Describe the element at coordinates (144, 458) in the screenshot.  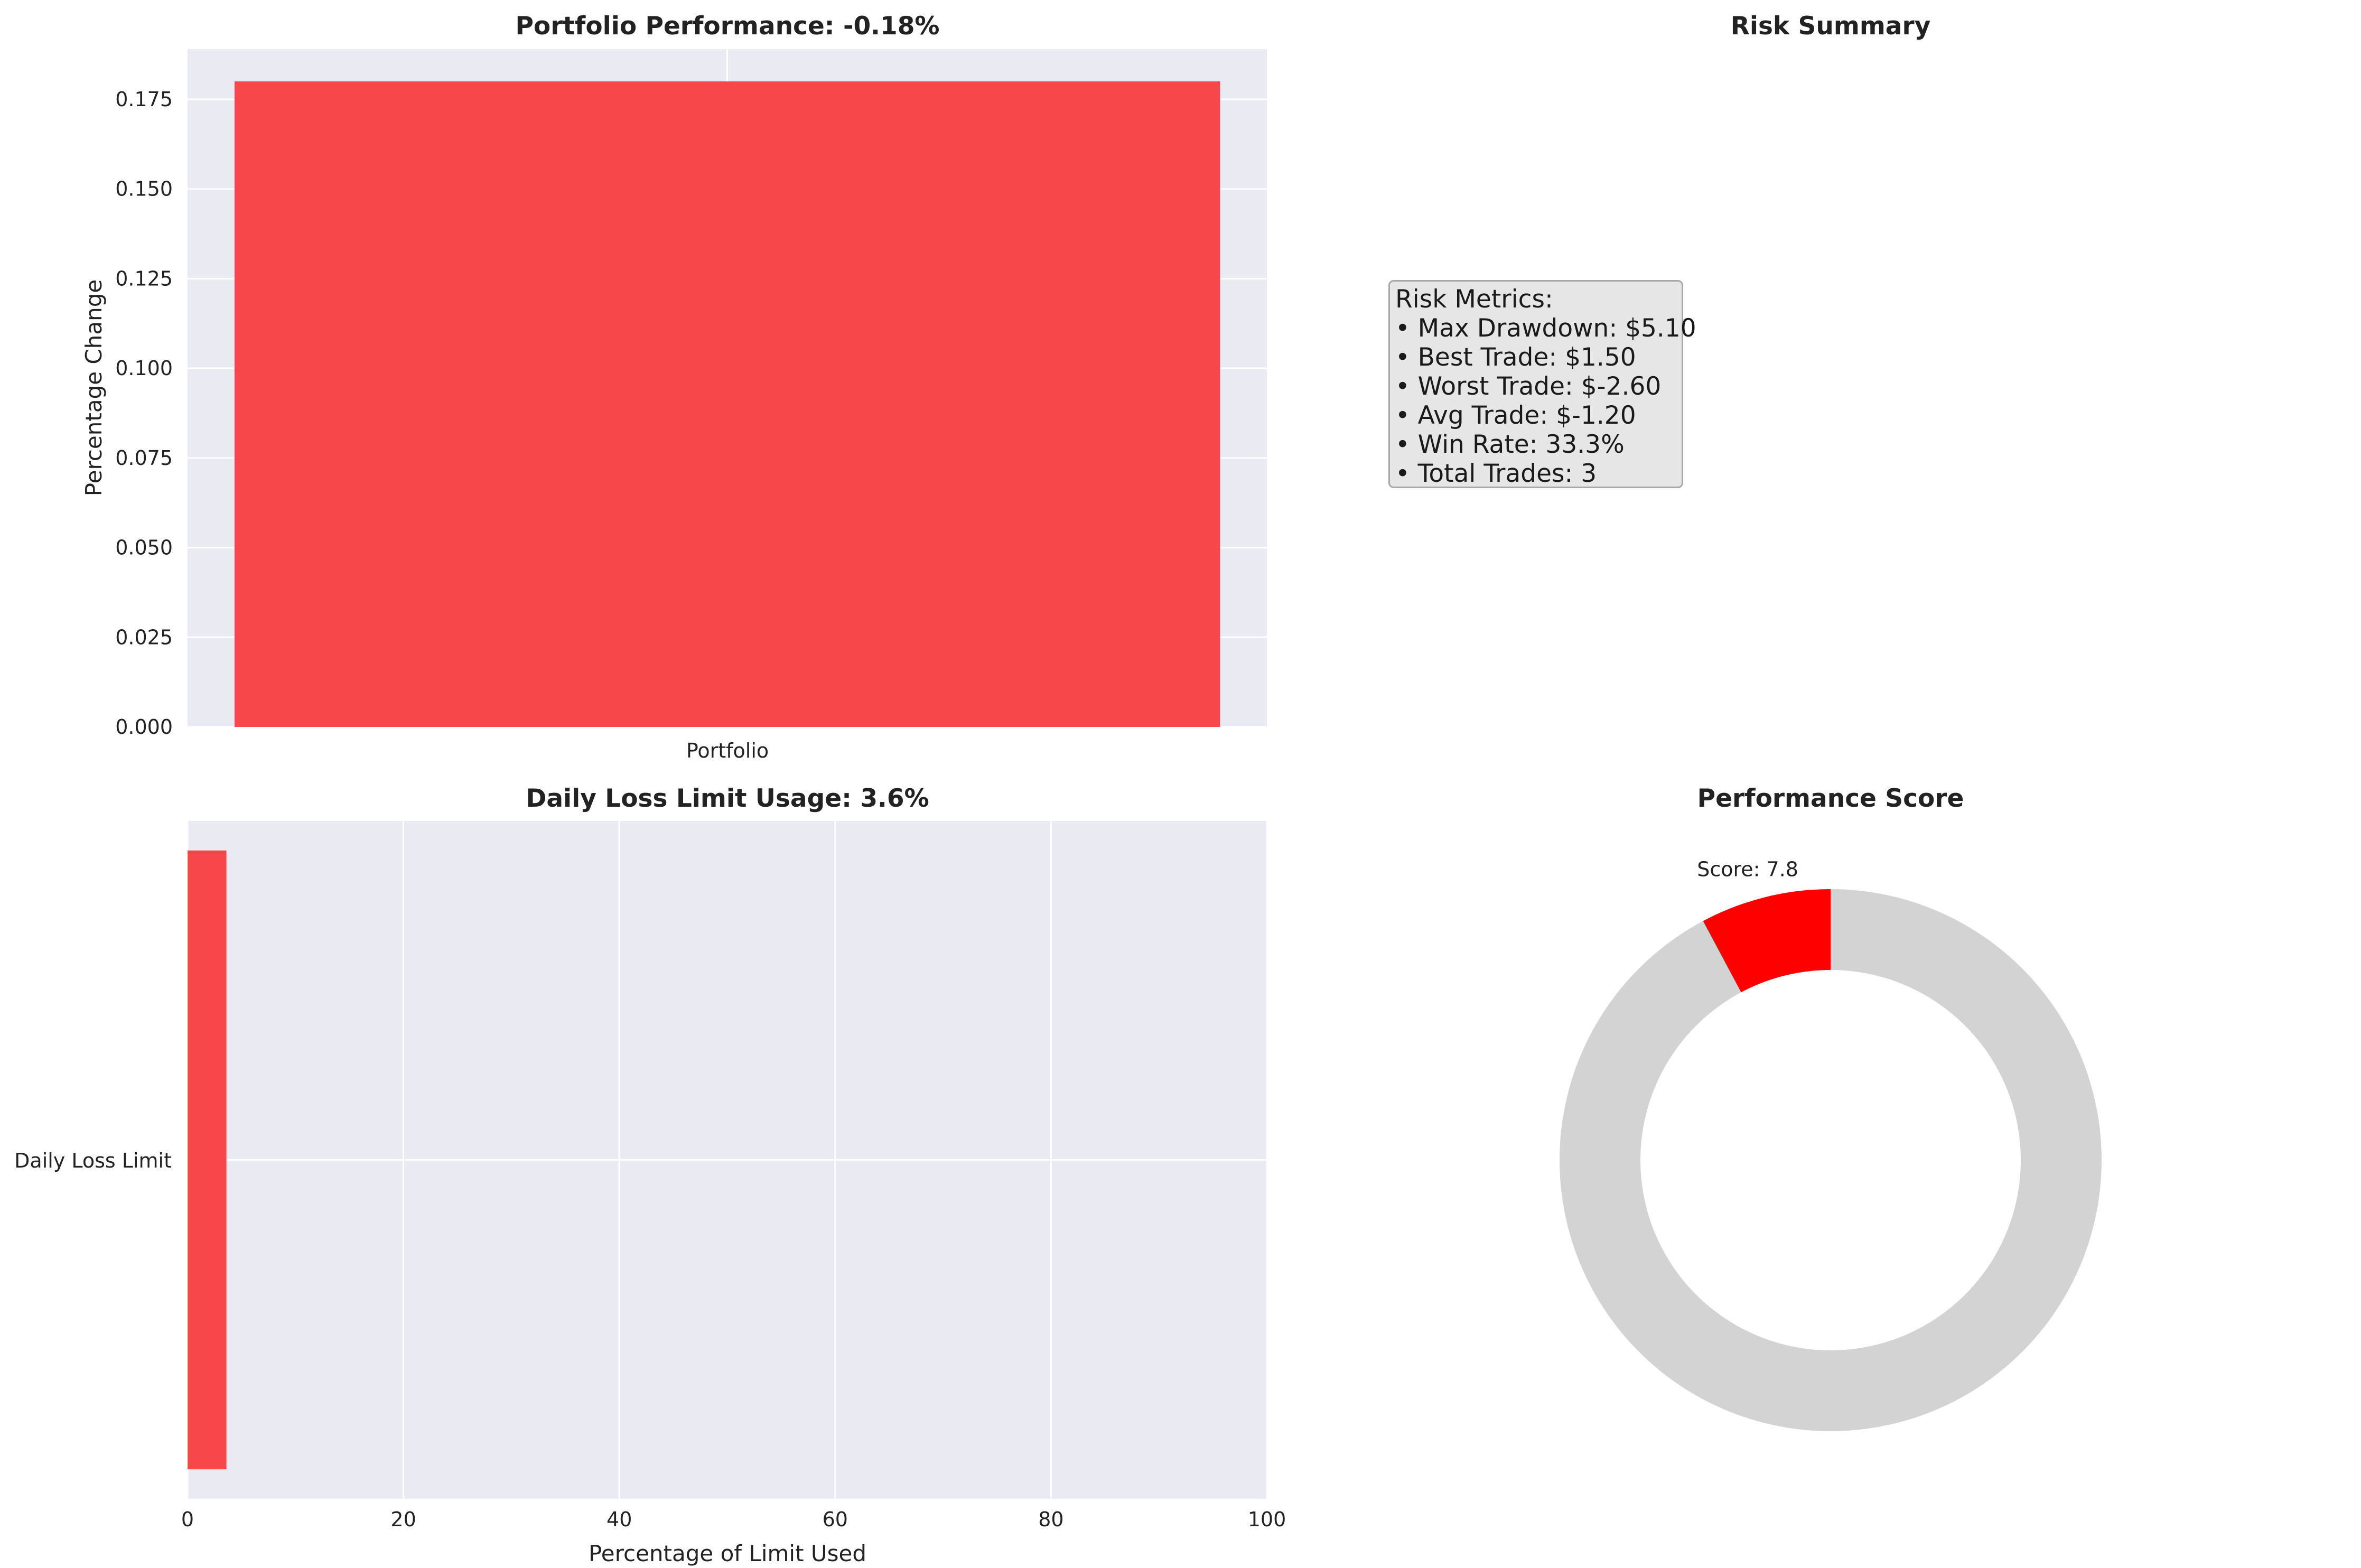
I see `portfolio-y-tick-label: 0.075` at that location.